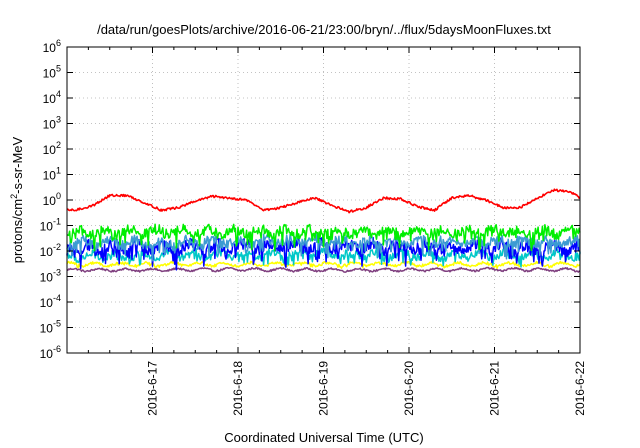 The width and height of the screenshot is (640, 448). What do you see at coordinates (52, 123) in the screenshot?
I see `y-tick-label: 10³` at bounding box center [52, 123].